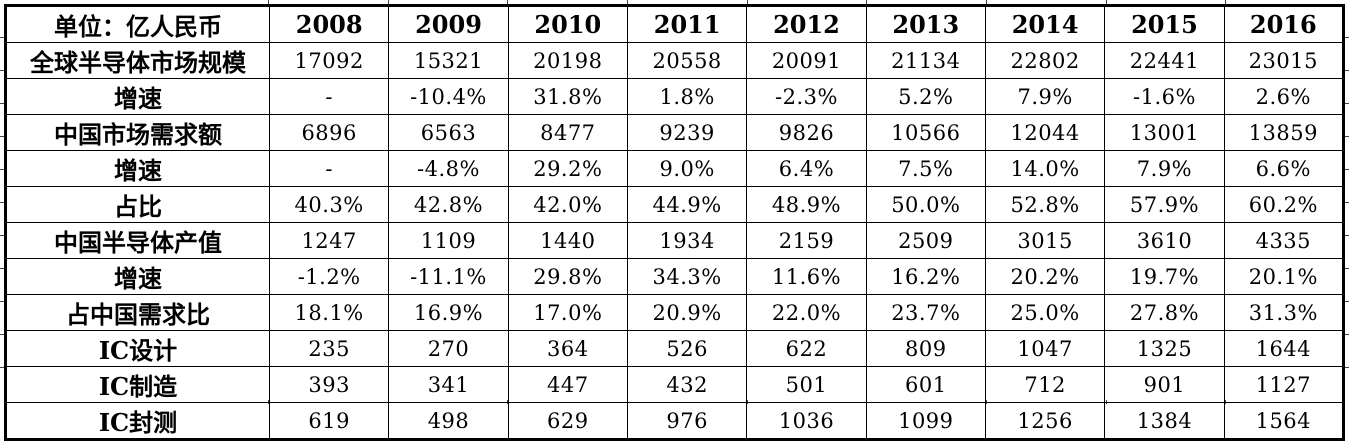  I want to click on table-cell: 25.0%, so click(1045, 312).